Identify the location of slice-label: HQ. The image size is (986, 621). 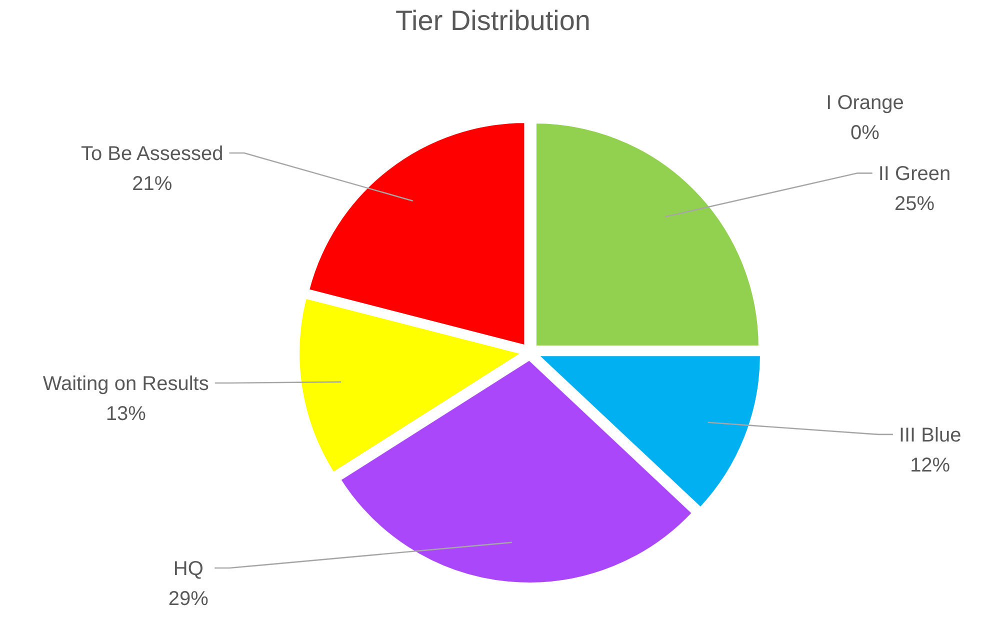
(188, 569).